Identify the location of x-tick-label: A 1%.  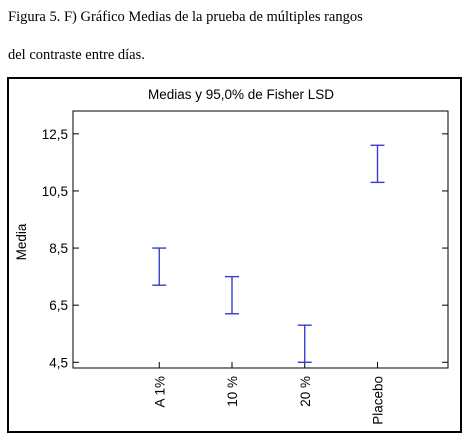
(159, 392).